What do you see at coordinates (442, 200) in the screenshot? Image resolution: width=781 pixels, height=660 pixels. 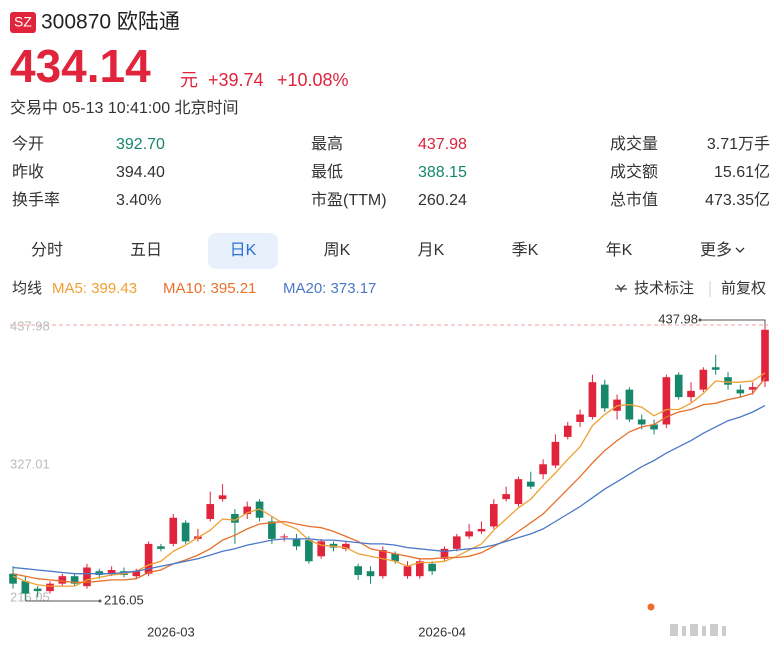 I see `stat-value: 260.24` at bounding box center [442, 200].